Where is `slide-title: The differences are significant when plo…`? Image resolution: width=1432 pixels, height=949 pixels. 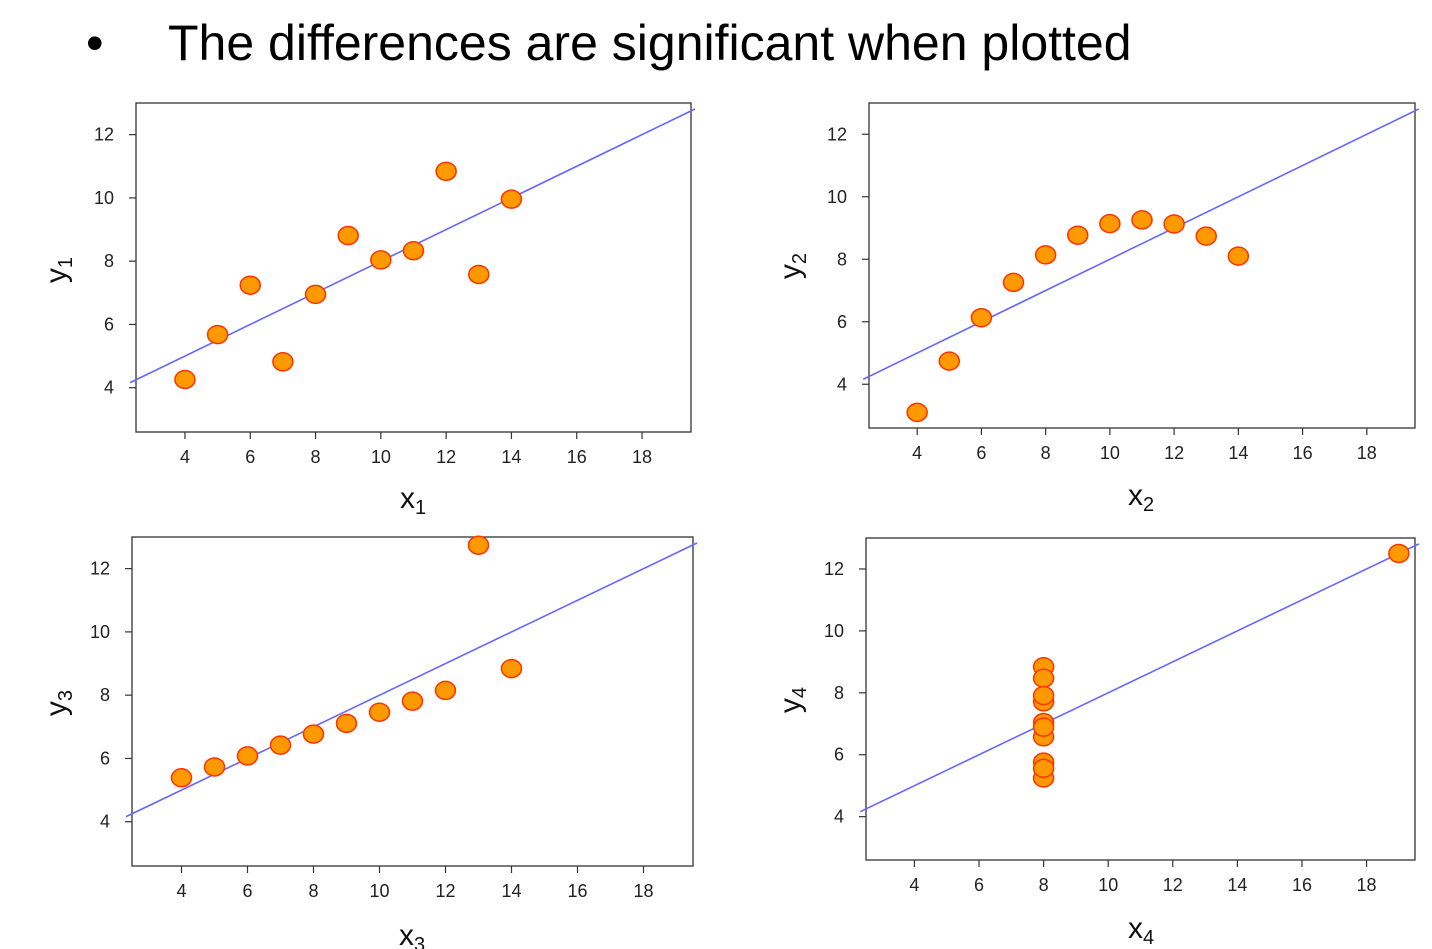 slide-title: The differences are significant when plo… is located at coordinates (650, 43).